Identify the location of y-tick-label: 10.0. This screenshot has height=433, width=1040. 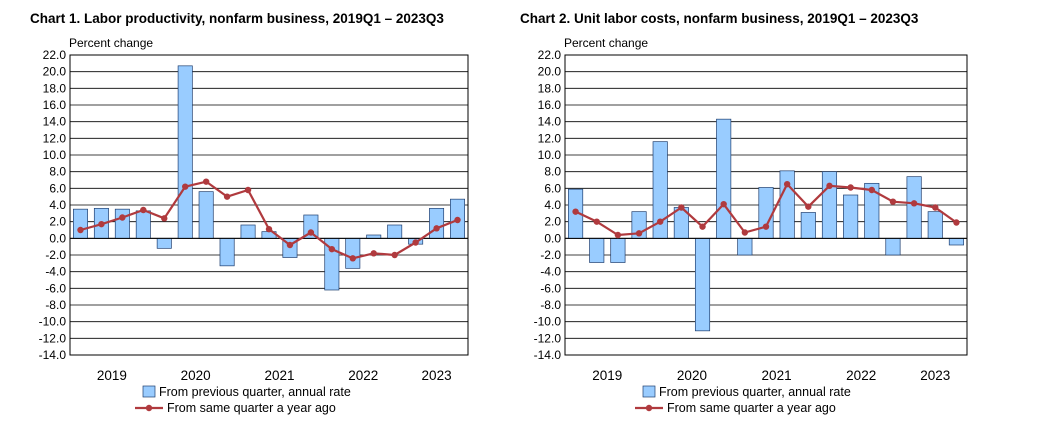
(55, 155).